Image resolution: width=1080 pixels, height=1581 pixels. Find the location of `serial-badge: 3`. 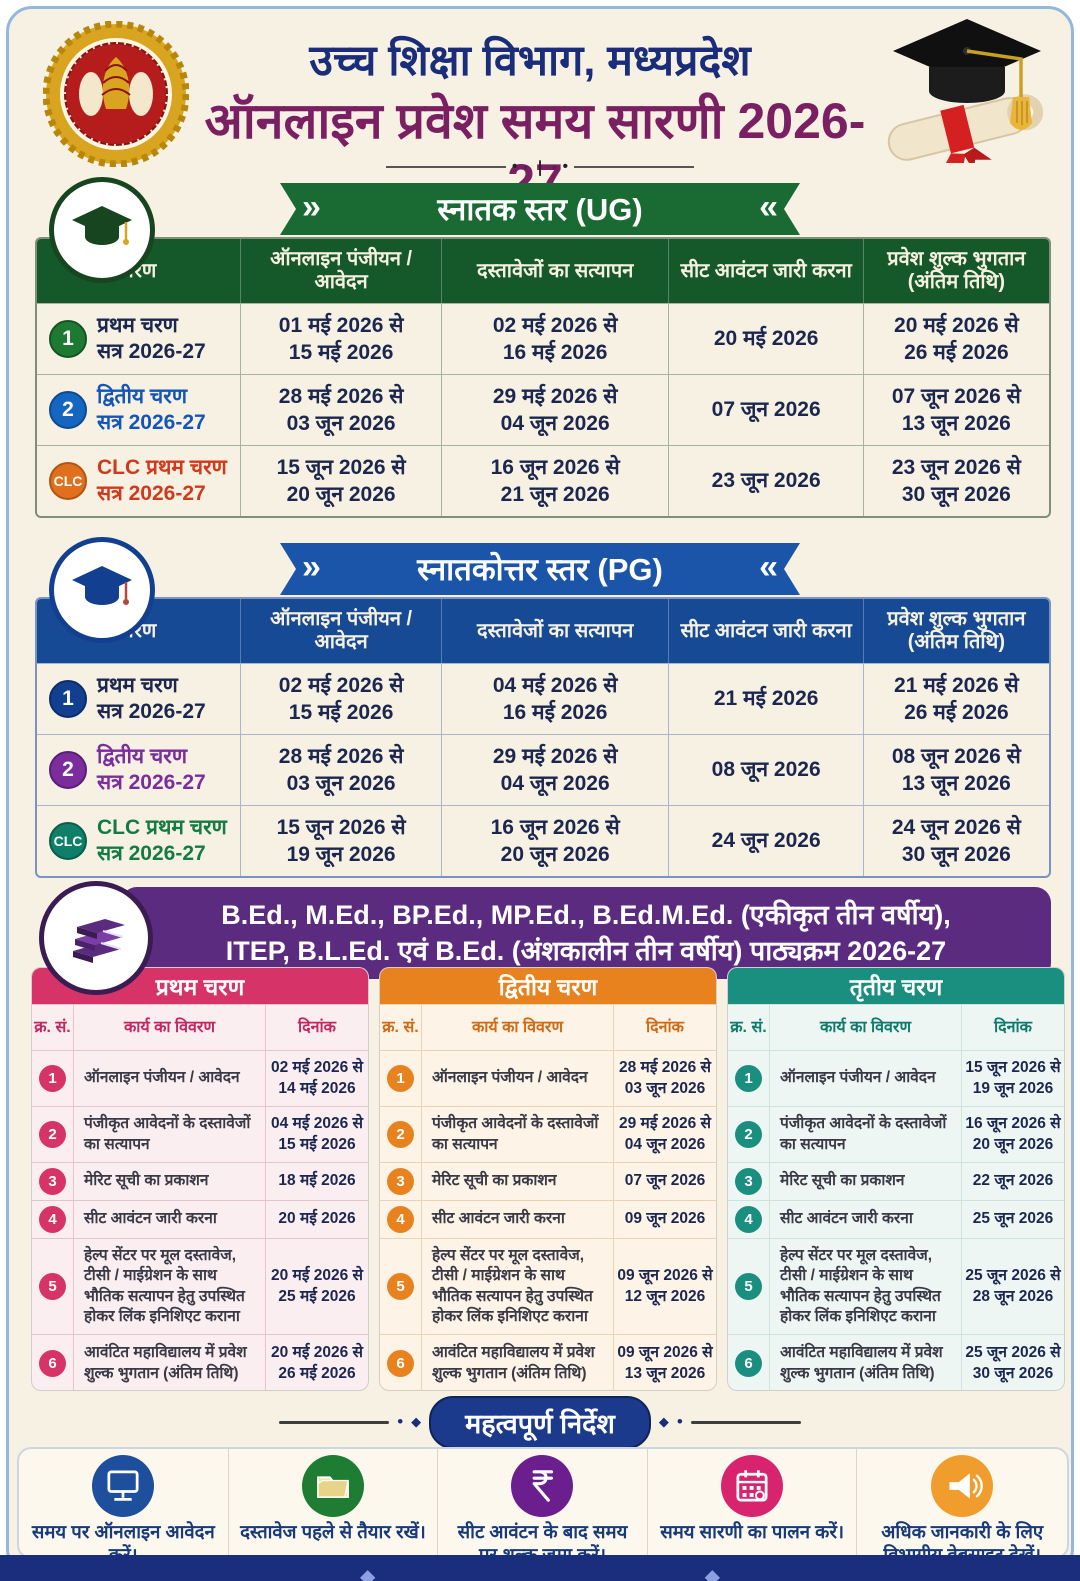

serial-badge: 3 is located at coordinates (400, 1181).